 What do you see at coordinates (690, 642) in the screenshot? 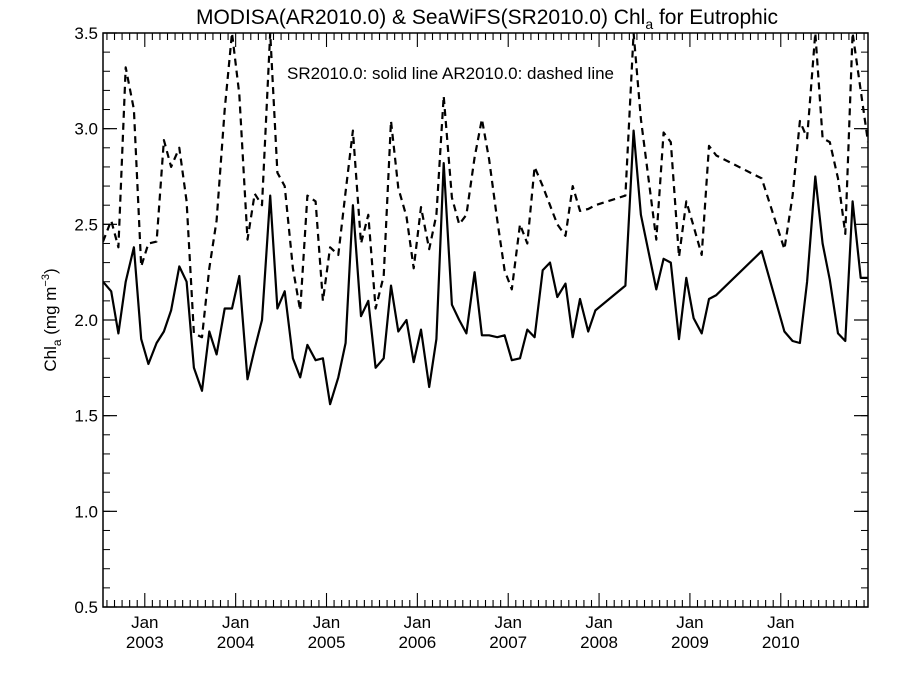
I see `x-tick-year-label: 2009` at bounding box center [690, 642].